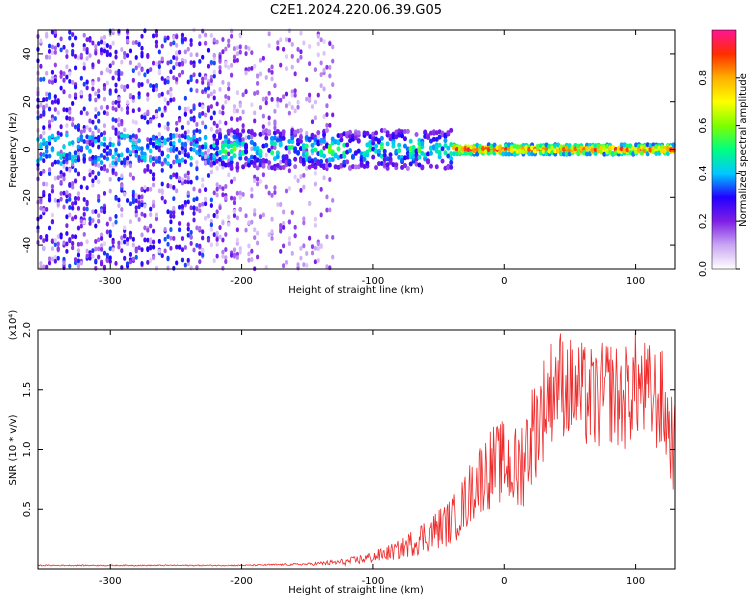  Describe the element at coordinates (356, 590) in the screenshot. I see `snr-x-axis-label: Height of straight line (km)` at that location.